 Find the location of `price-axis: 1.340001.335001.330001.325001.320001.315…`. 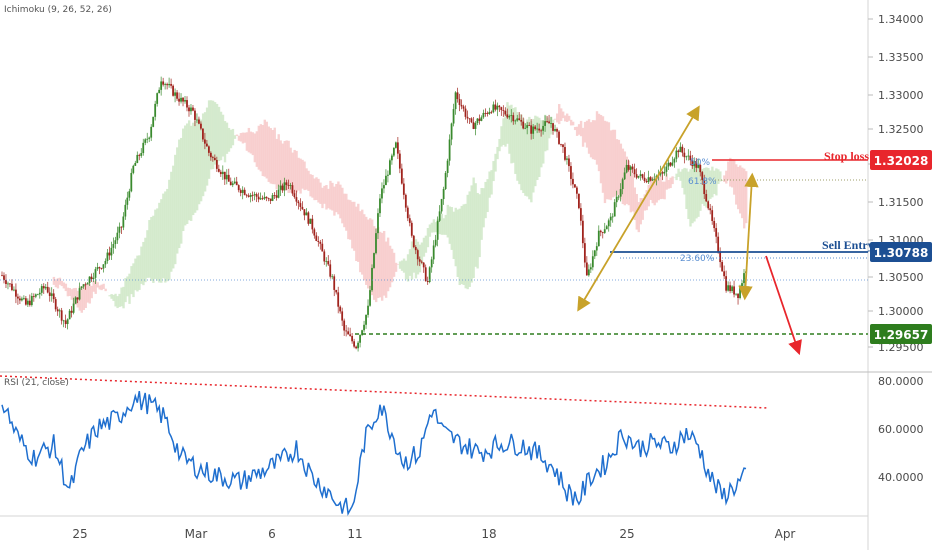

price-axis: 1.340001.335001.330001.325001.320001.315… is located at coordinates (896, 183).